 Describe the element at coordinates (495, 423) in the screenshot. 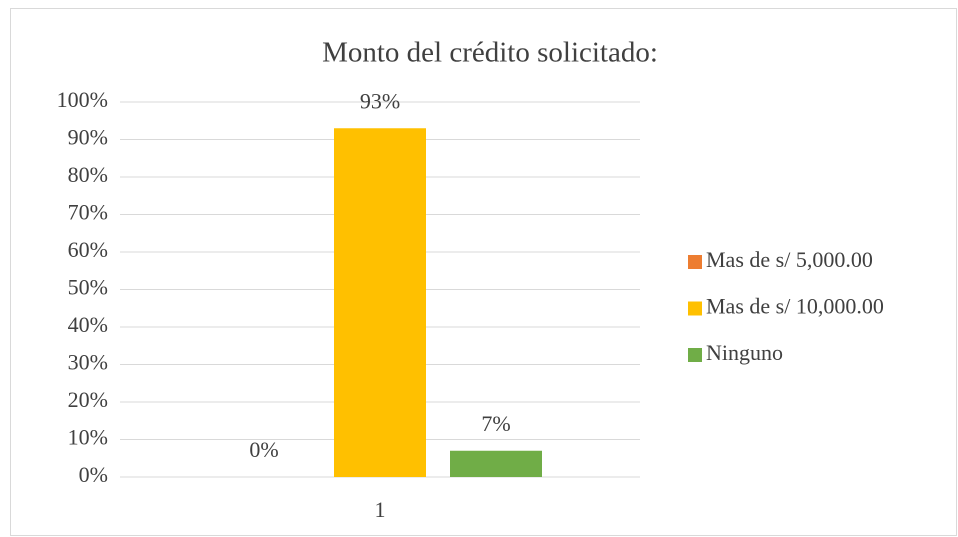

I see `data-label: 7%` at that location.